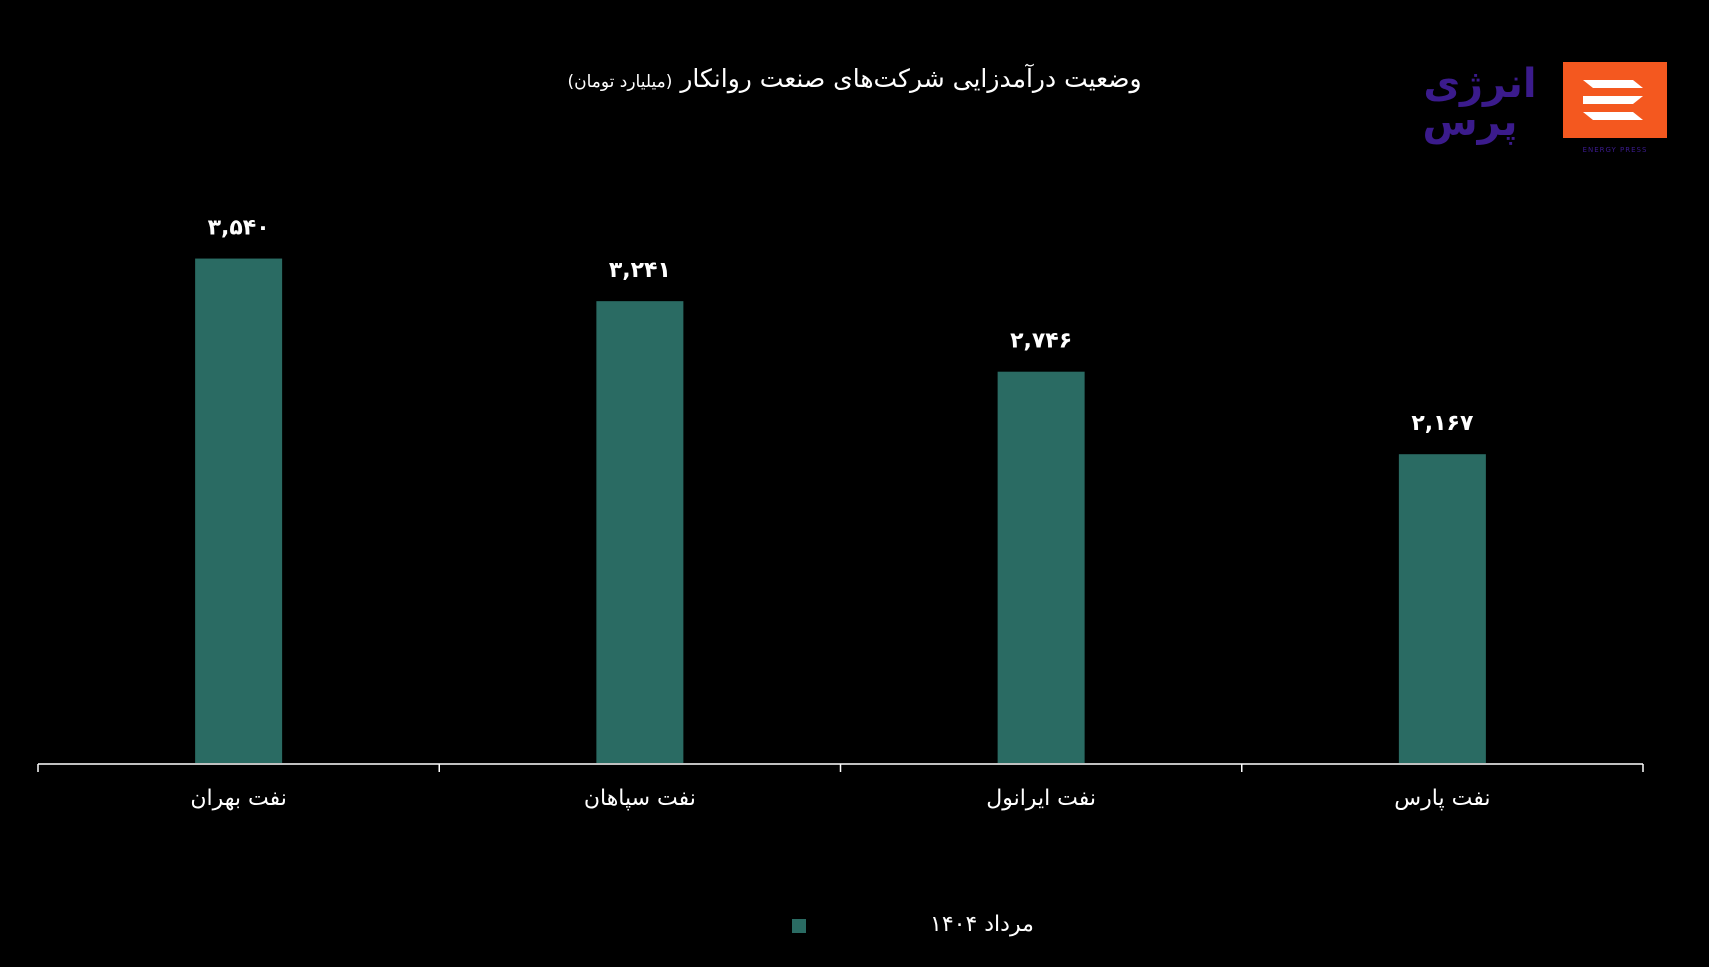  Describe the element at coordinates (1442, 423) in the screenshot. I see `data-label: ۲,۱۶۷` at that location.